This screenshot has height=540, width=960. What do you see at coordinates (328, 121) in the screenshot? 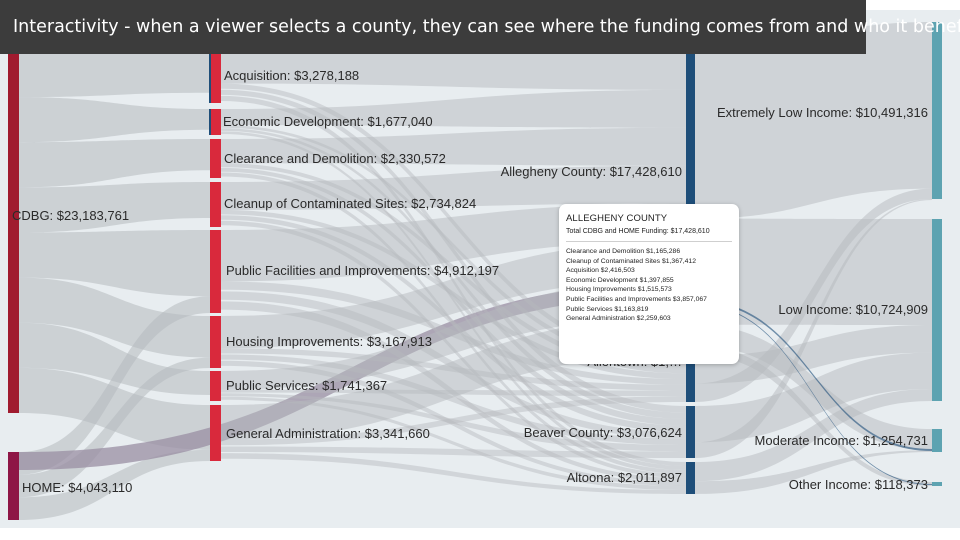
I see `node-label: Economic Development: $1,677,040` at bounding box center [328, 121].